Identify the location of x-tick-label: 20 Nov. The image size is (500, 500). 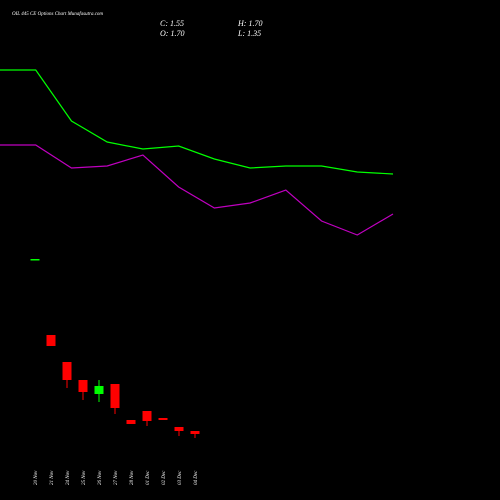
(36, 477).